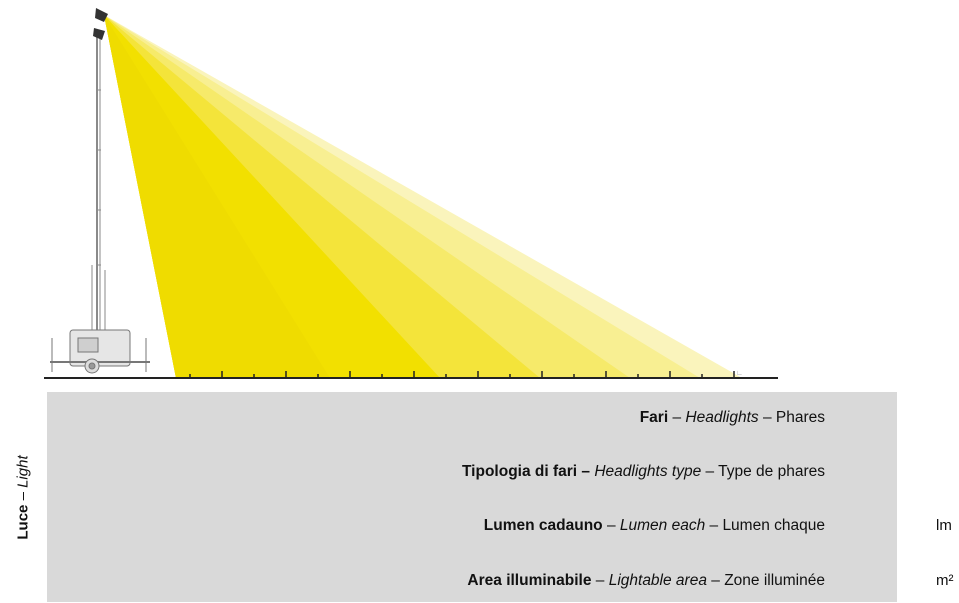 The width and height of the screenshot is (959, 603). I want to click on distance-ticks, so click(462, 374).